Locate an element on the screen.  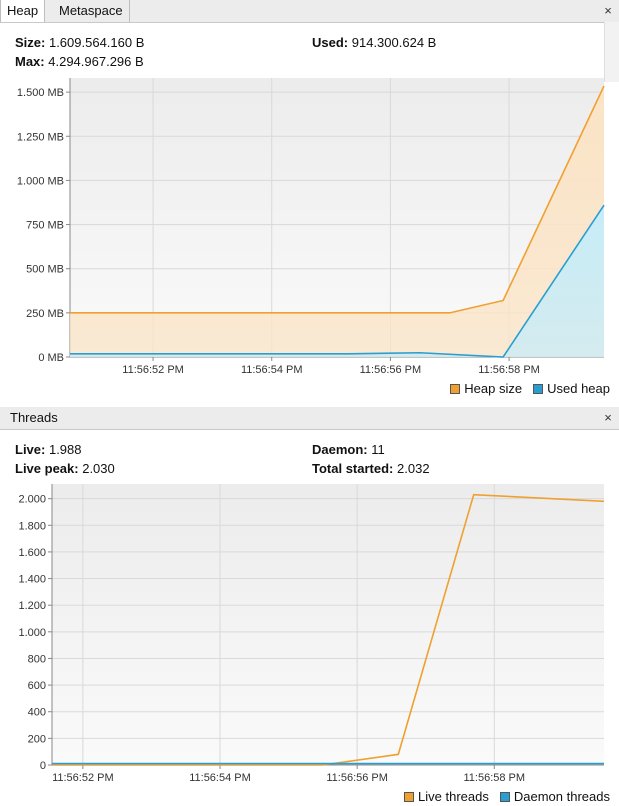
legend-live-threads: Live threads is located at coordinates (446, 796).